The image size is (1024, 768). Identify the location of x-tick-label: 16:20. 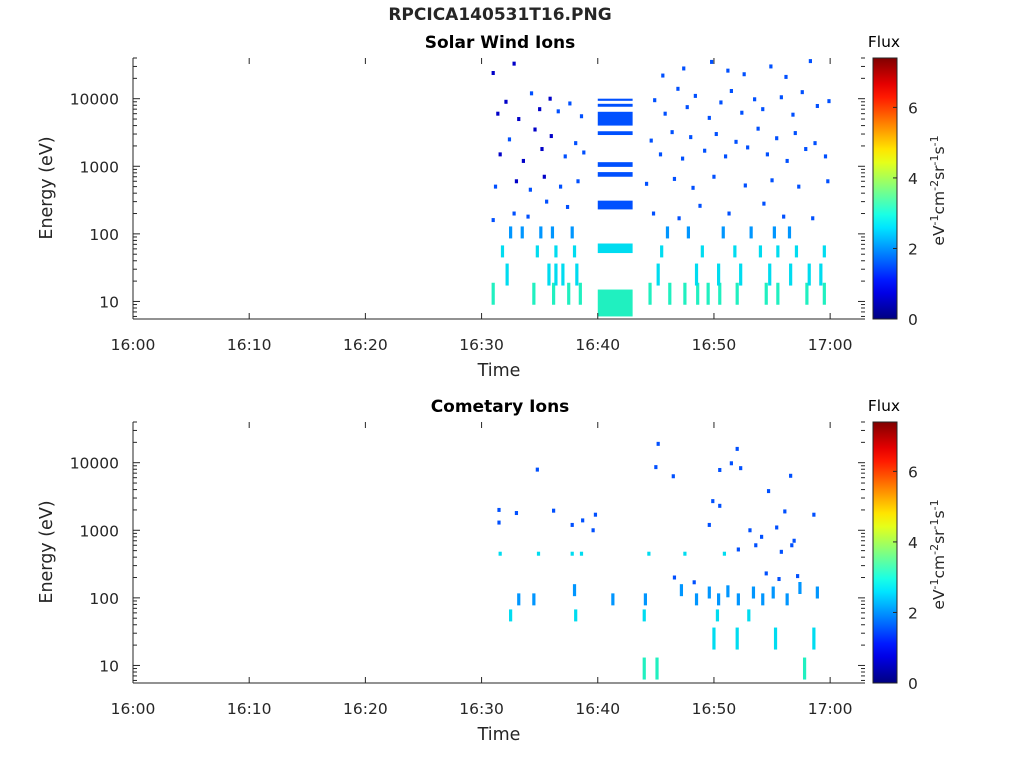
(365, 709).